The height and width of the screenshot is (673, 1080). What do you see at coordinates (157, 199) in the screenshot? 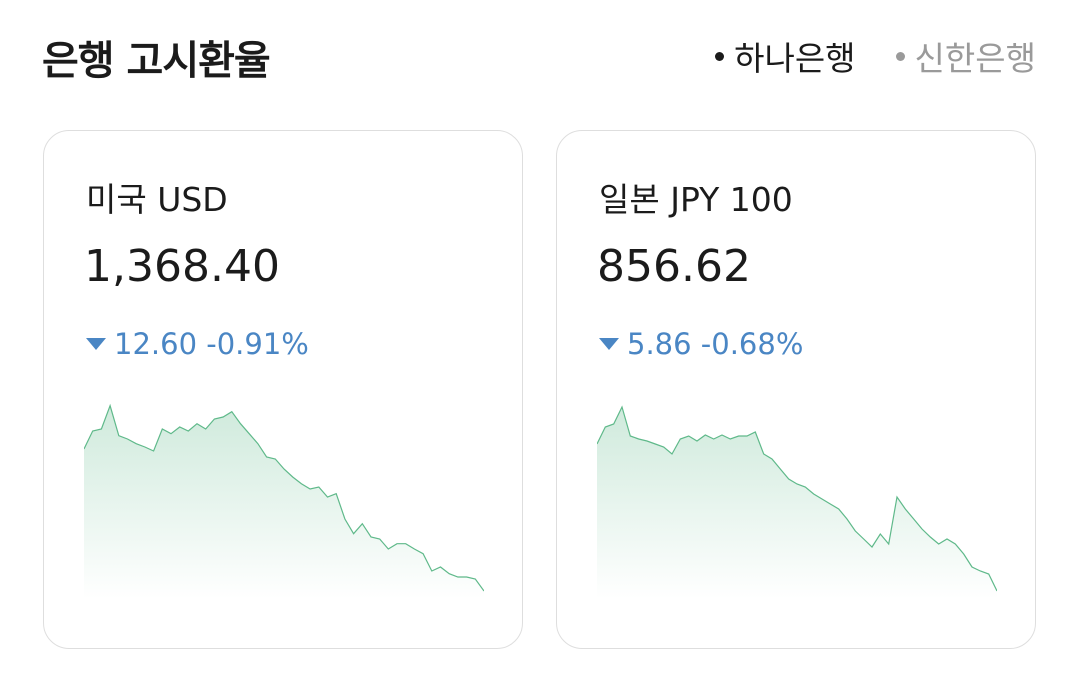
I see `currency-name: 미국 USD` at bounding box center [157, 199].